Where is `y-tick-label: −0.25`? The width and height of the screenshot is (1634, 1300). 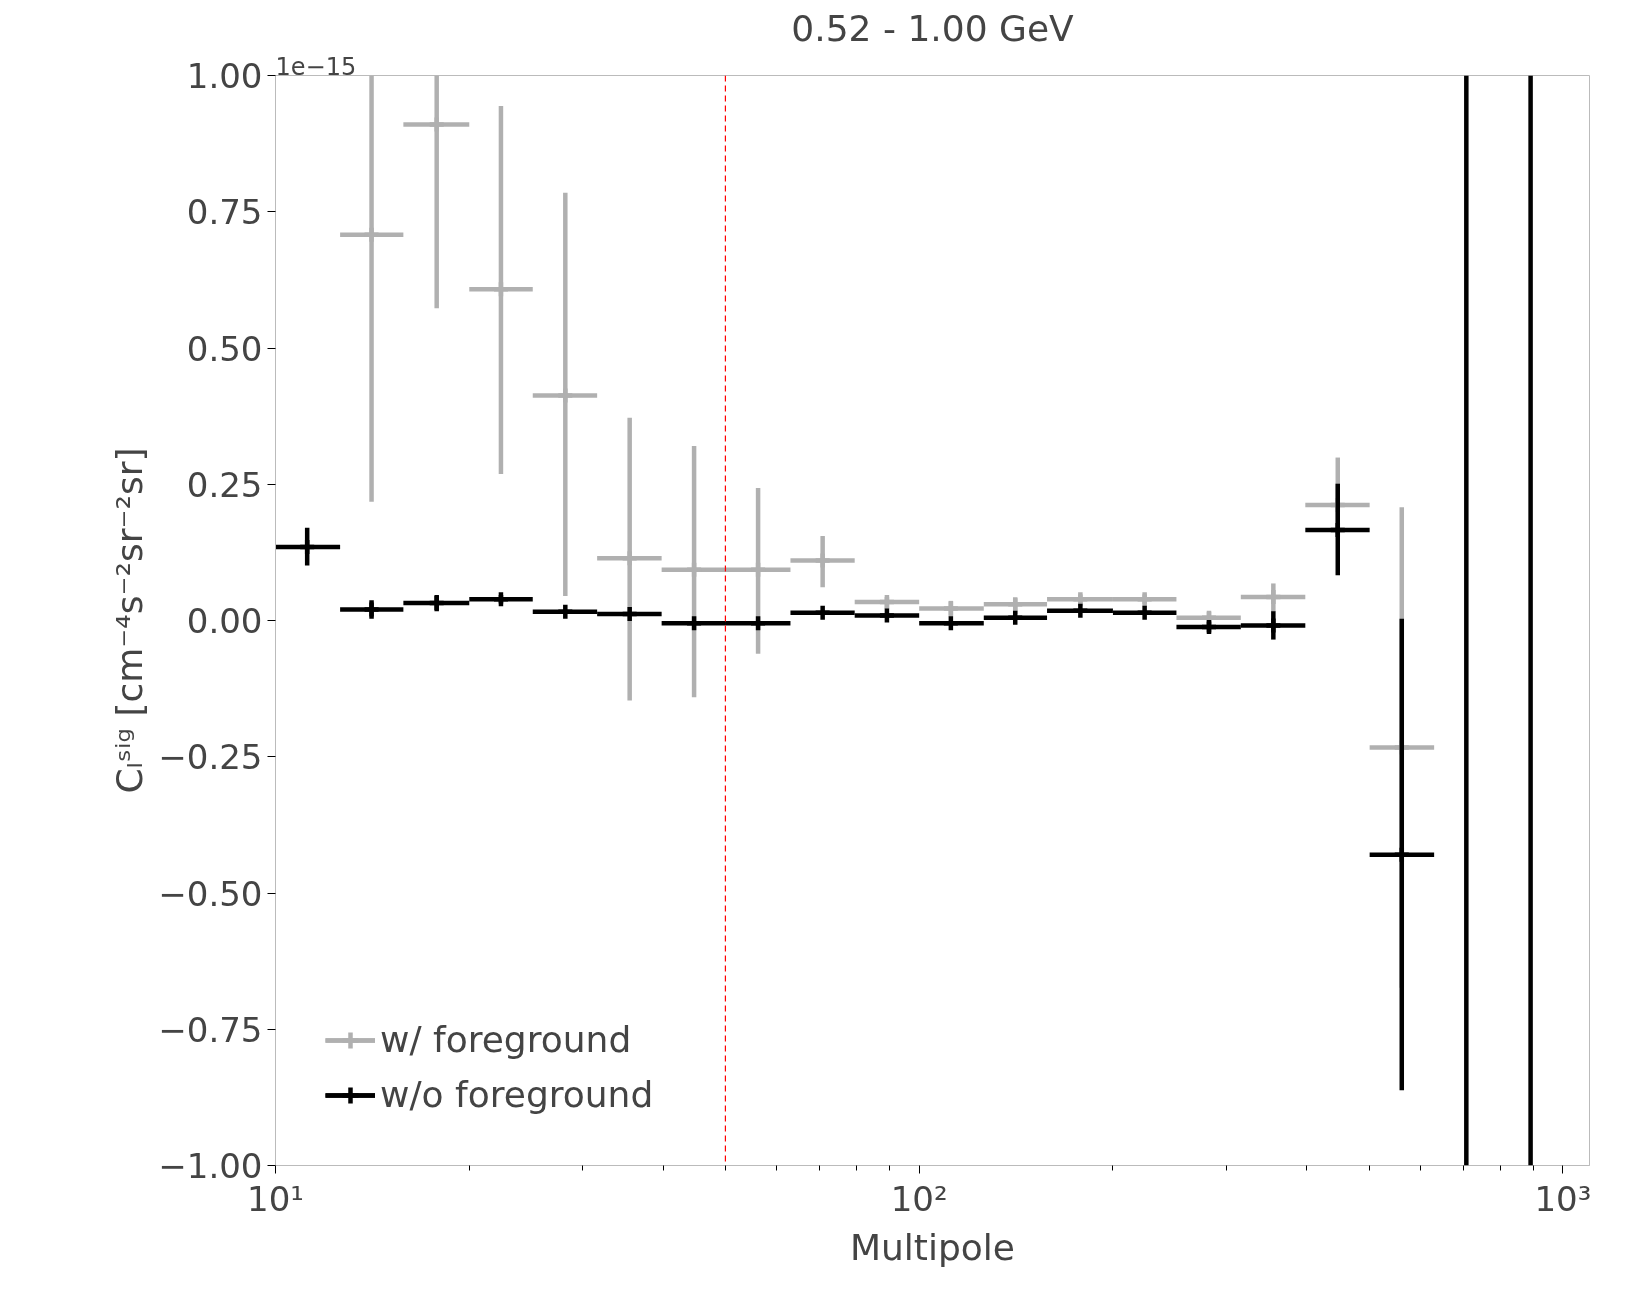
y-tick-label: −0.25 is located at coordinates (210, 757).